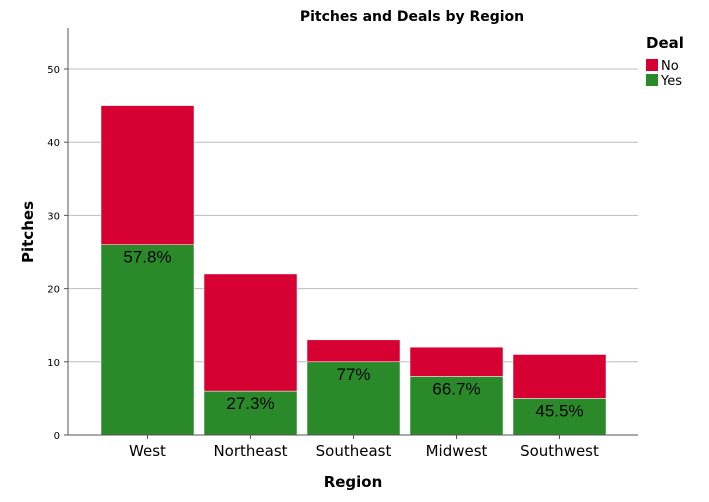  Describe the element at coordinates (559, 451) in the screenshot. I see `x-category-label: Southwest` at that location.